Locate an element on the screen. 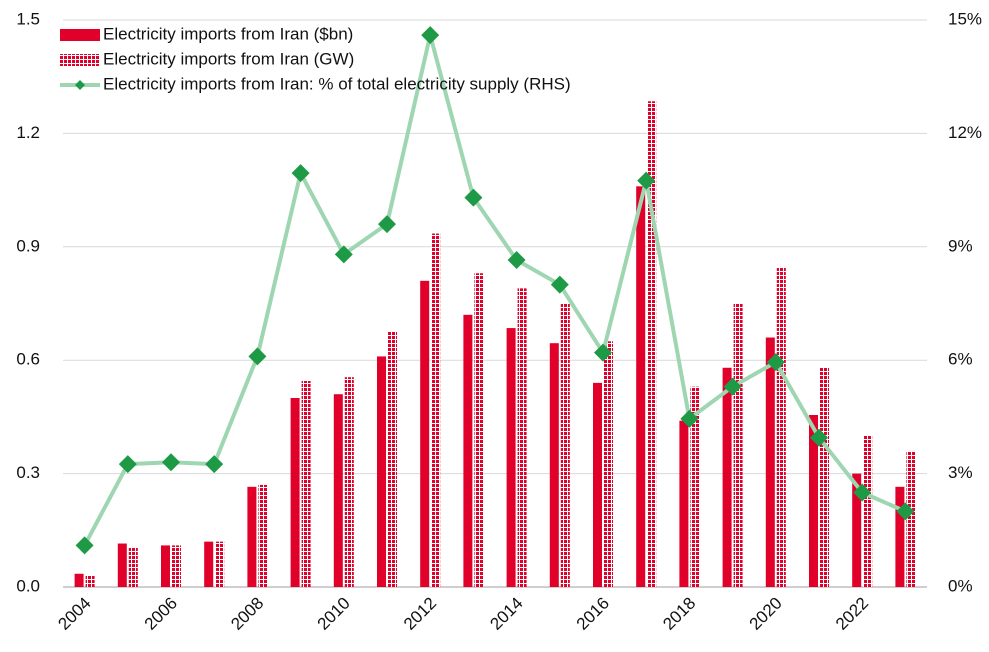 This screenshot has height=652, width=989. x-tick-label: 2010 is located at coordinates (334, 614).